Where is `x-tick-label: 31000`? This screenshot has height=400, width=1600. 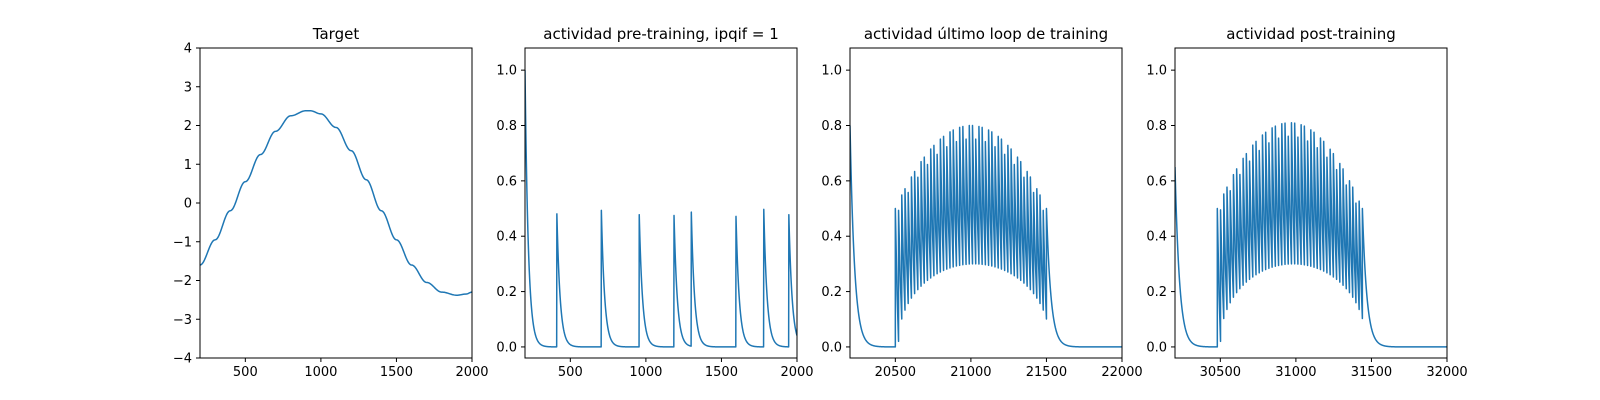 x-tick-label: 31000 is located at coordinates (1295, 372).